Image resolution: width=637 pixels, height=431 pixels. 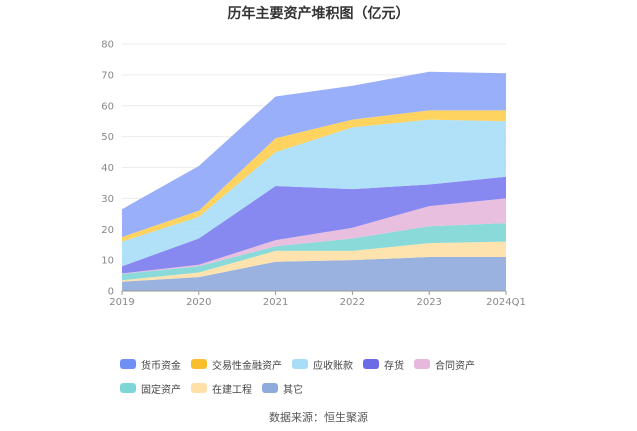 I want to click on legend-label: 应收账款, so click(x=333, y=366).